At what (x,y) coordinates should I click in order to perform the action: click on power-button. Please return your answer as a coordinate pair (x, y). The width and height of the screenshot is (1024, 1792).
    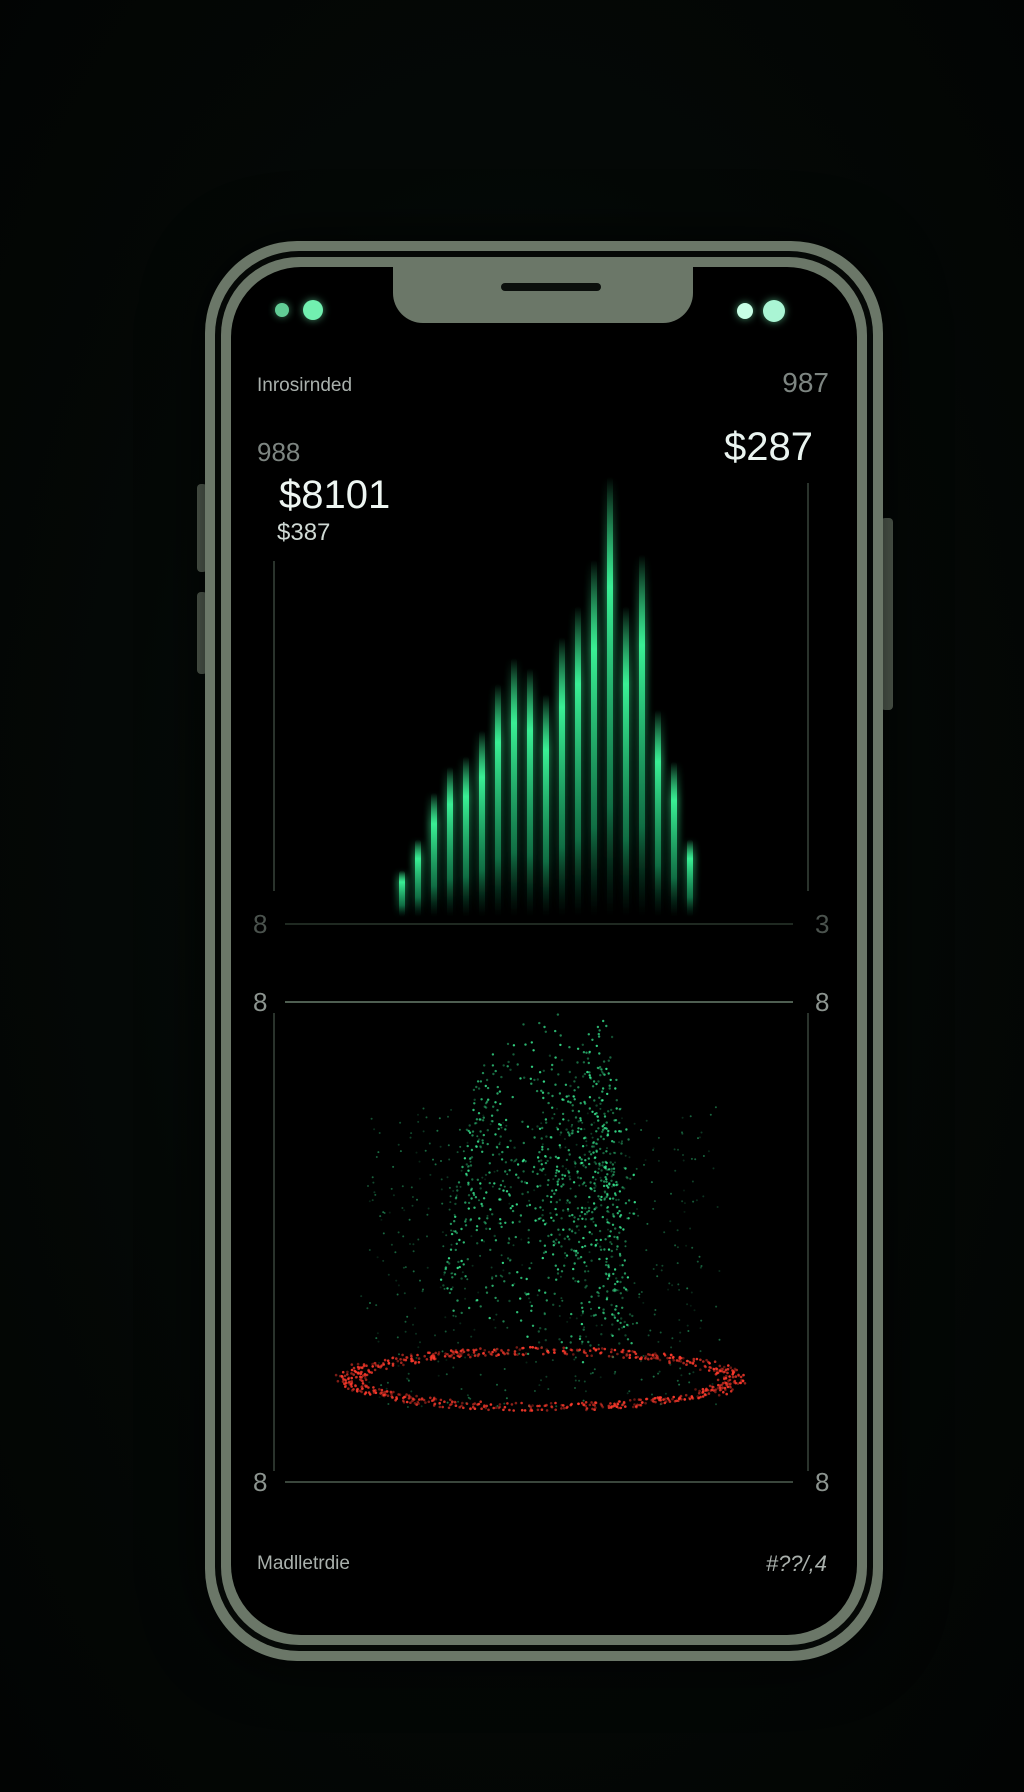
    Looking at the image, I should click on (887, 614).